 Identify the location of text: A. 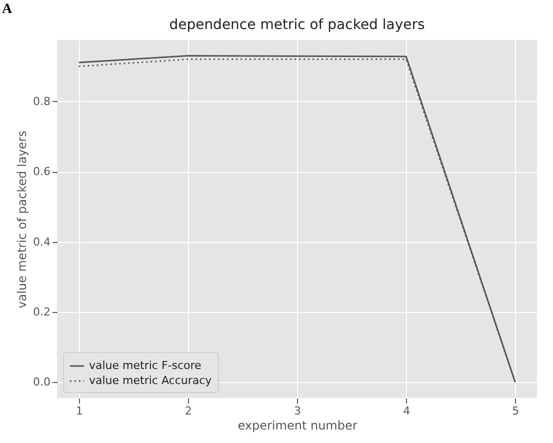
(7, 10).